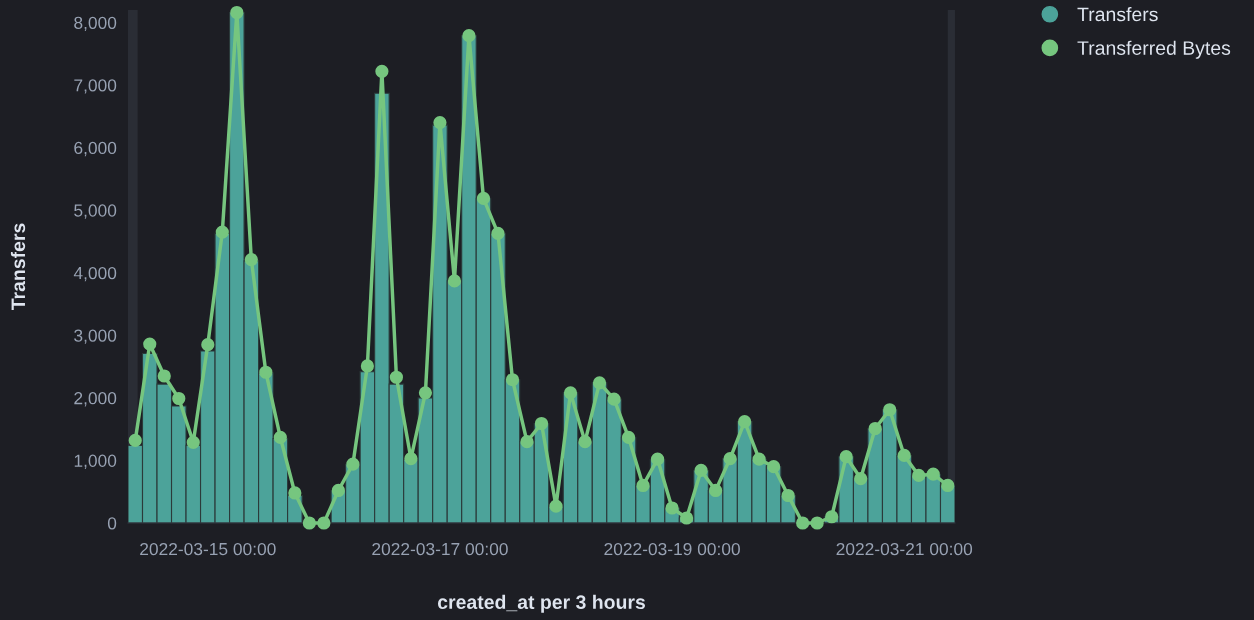 This screenshot has width=1254, height=620. What do you see at coordinates (95, 274) in the screenshot?
I see `y-tick-label: 4,000` at bounding box center [95, 274].